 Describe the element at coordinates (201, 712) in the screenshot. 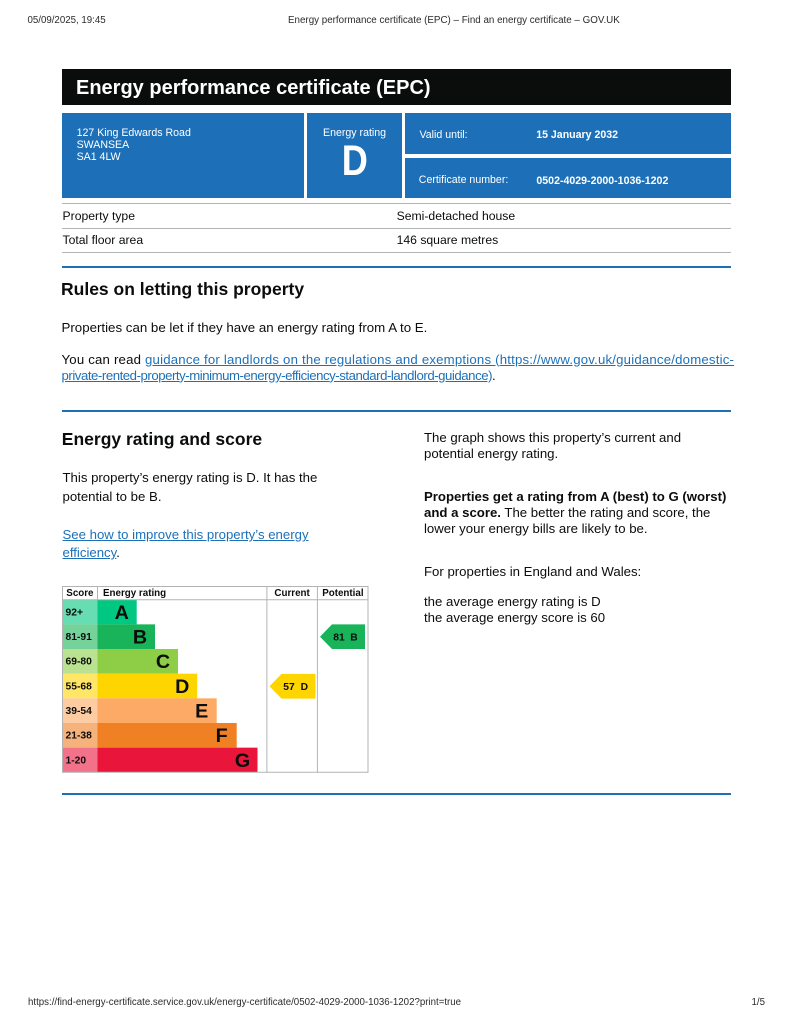

I see `svg-text: E` at that location.